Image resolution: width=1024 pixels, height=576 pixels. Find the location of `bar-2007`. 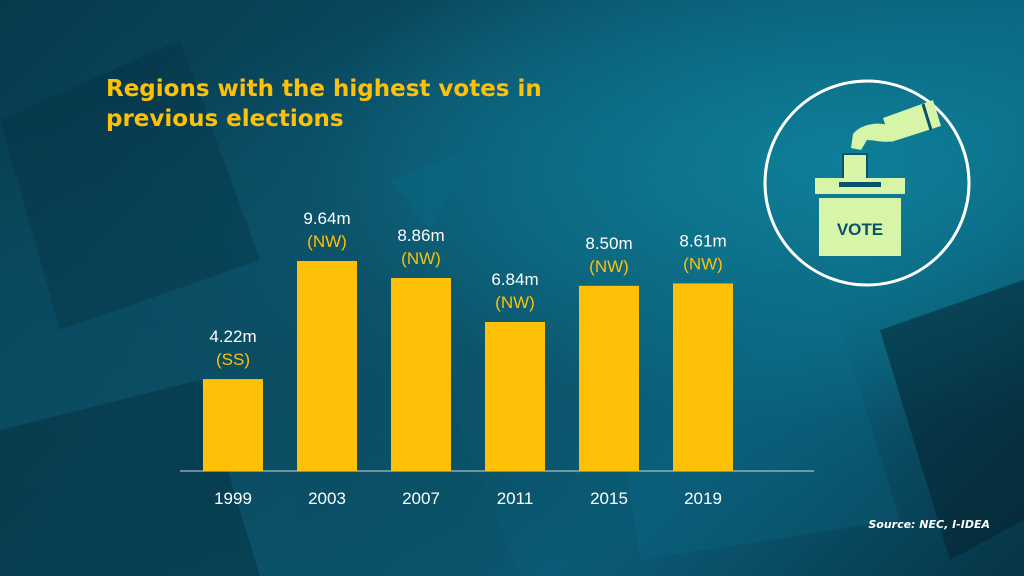

bar-2007 is located at coordinates (421, 374).